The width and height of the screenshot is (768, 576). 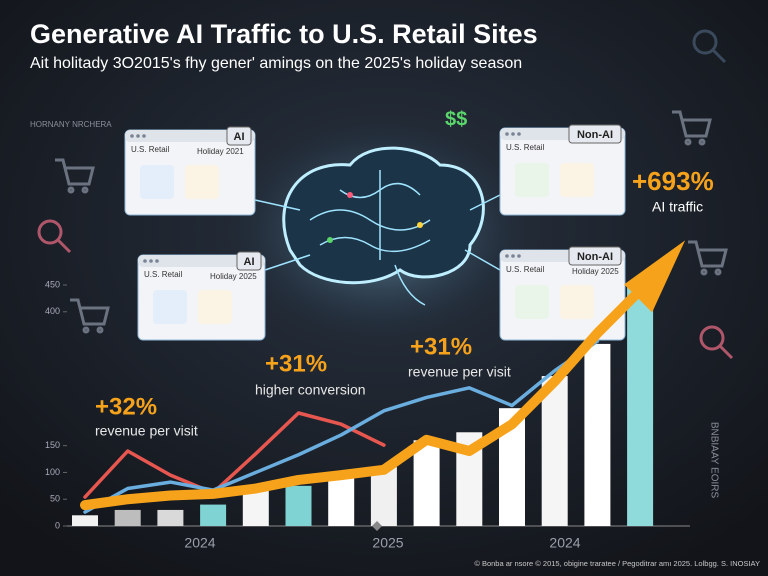 I want to click on line-series, so click(x=234, y=455).